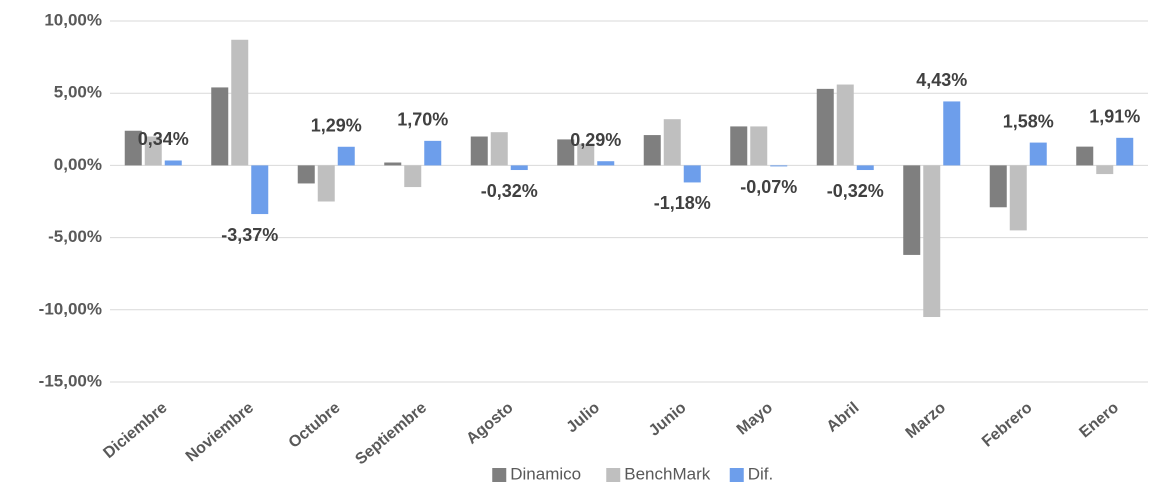 This screenshot has width=1158, height=490. I want to click on x-tick-label: Marzo, so click(926, 420).